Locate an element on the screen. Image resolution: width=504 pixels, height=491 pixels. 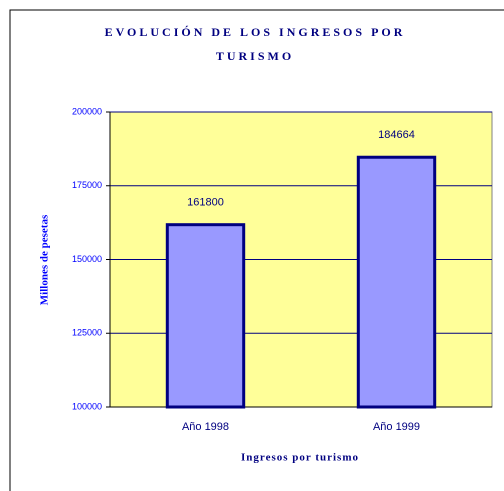
x-tick-label: Año 1999 is located at coordinates (396, 427).